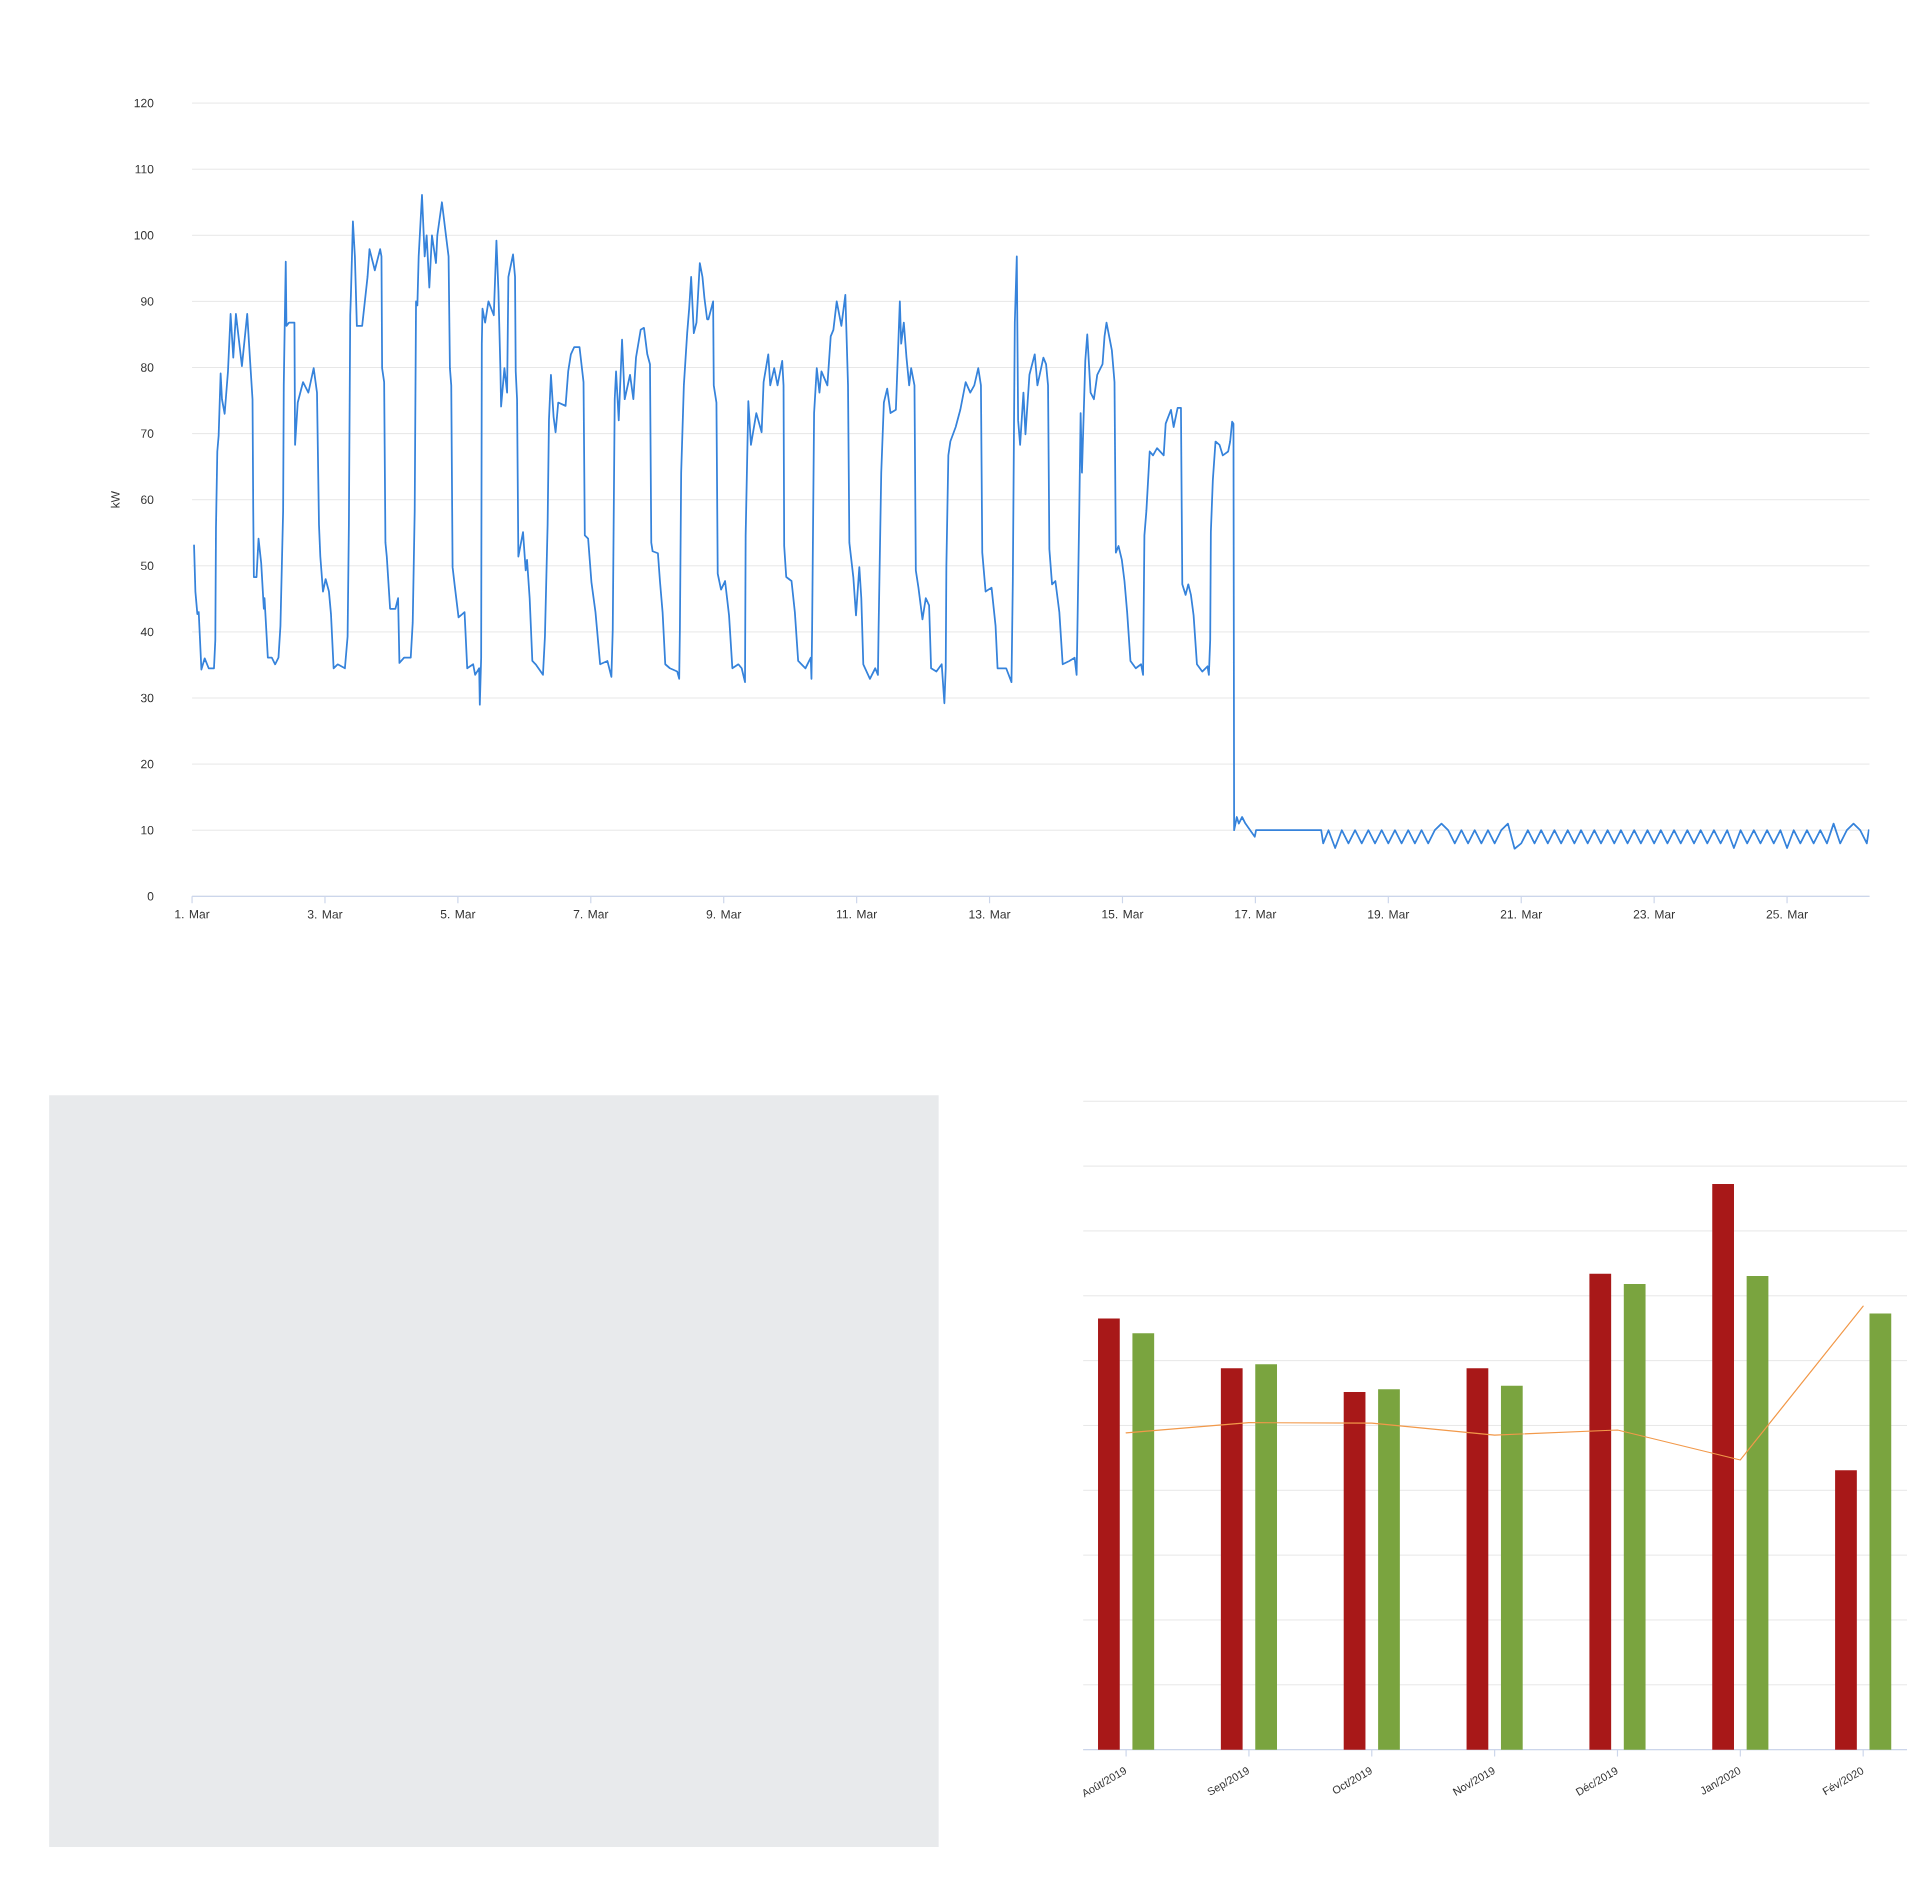 The image size is (1920, 1877). Describe the element at coordinates (990, 914) in the screenshot. I see `x-tick-label: 13. Mar` at that location.